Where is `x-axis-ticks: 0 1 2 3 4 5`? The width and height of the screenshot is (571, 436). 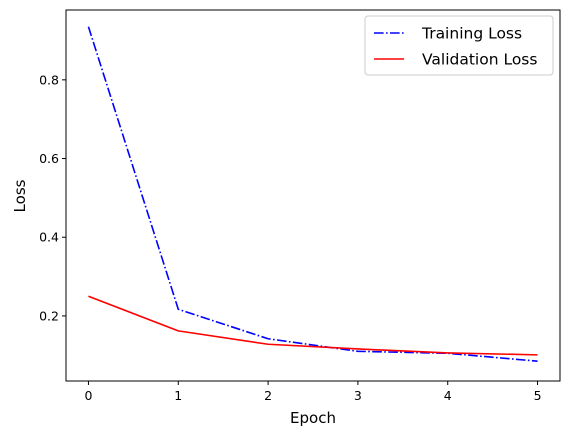
x-axis-ticks: 0 1 2 3 4 5 is located at coordinates (313, 392).